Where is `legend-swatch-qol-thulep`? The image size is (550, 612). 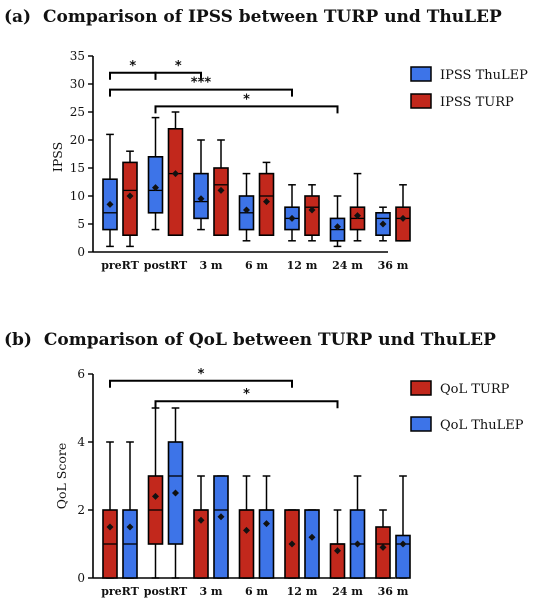
legend-swatch-qol-thulep is located at coordinates (421, 424).